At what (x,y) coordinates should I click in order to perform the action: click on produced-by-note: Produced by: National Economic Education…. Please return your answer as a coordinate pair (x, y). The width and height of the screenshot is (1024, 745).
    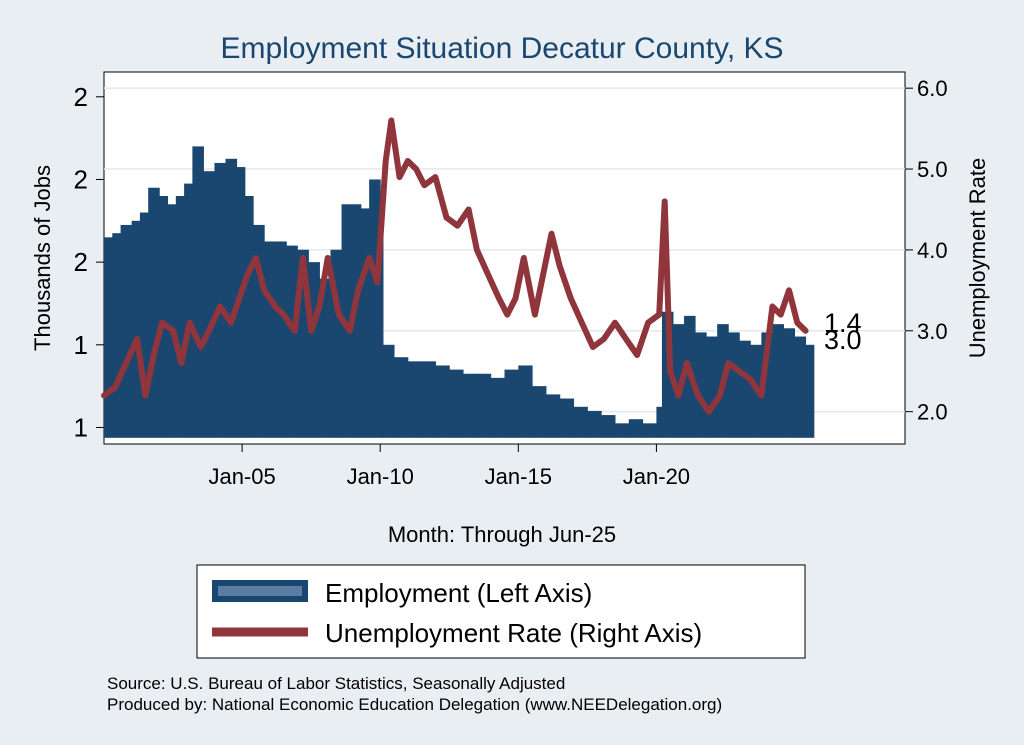
    Looking at the image, I should click on (414, 704).